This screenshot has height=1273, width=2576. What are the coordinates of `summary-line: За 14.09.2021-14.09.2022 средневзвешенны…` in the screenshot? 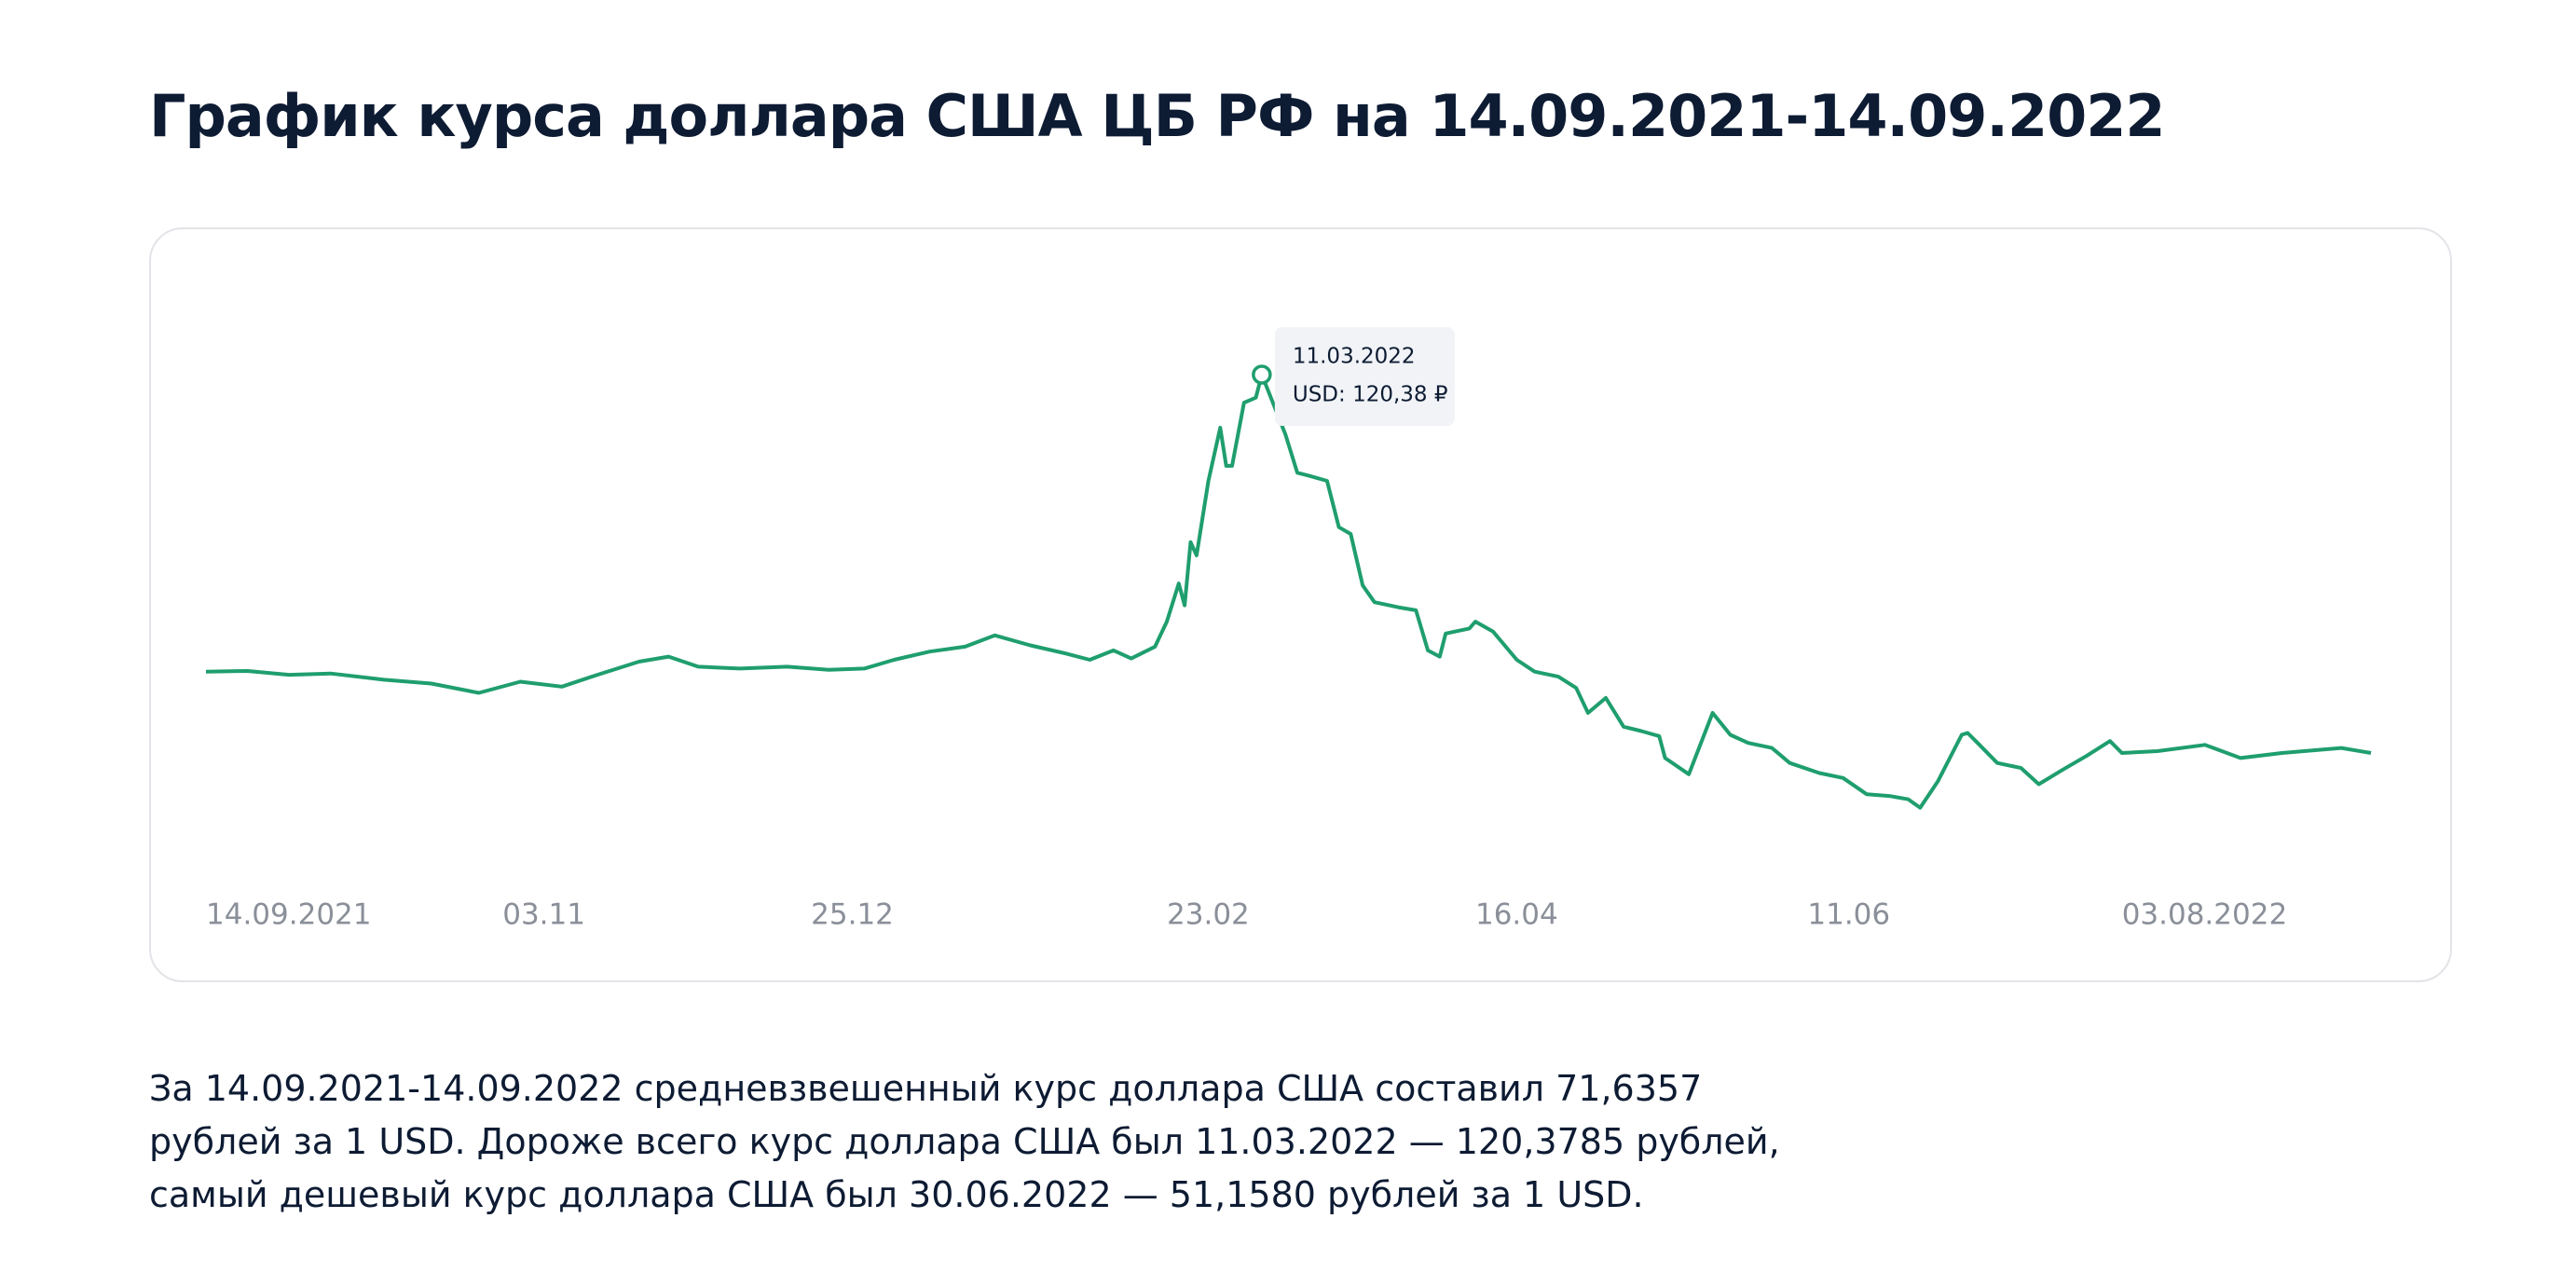 It's located at (926, 1088).